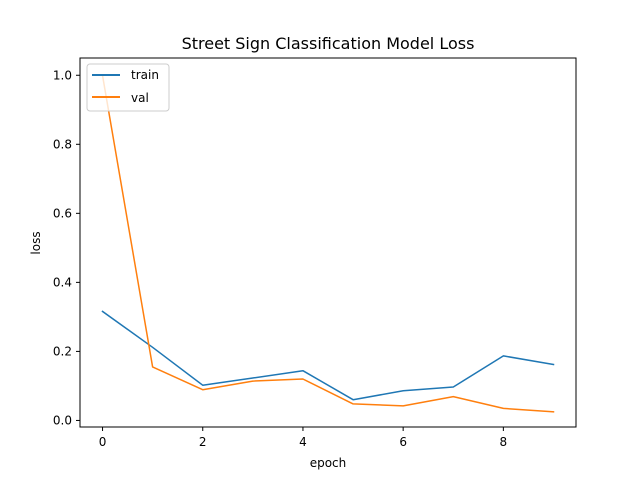  What do you see at coordinates (62, 420) in the screenshot?
I see `y-tick-label: 0.0` at bounding box center [62, 420].